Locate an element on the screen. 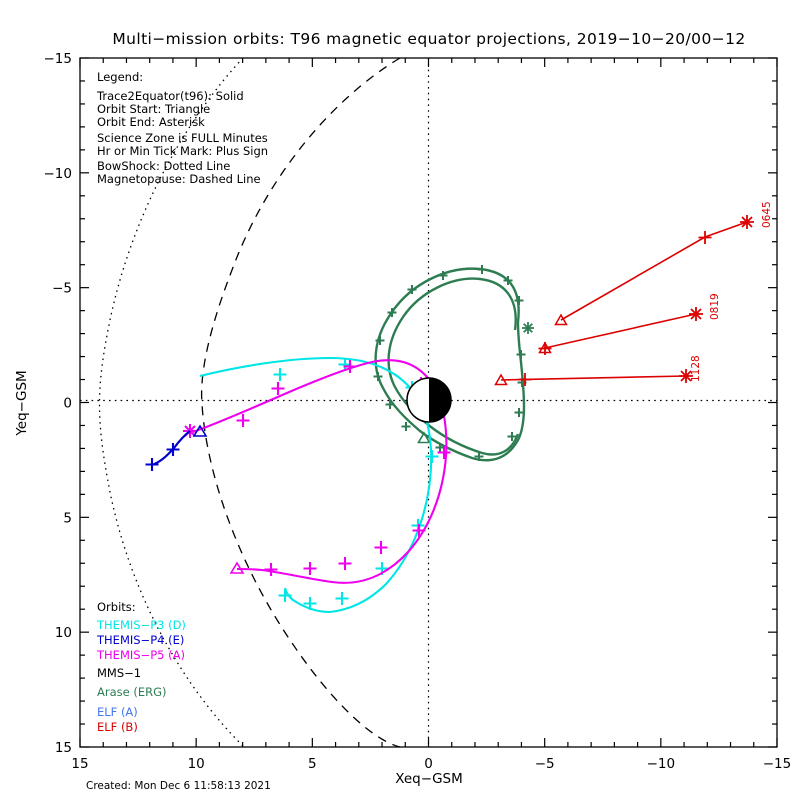 The height and width of the screenshot is (800, 800). orbits-legend-item-themis-p4: THEMIS−P4 (E) is located at coordinates (140, 640).